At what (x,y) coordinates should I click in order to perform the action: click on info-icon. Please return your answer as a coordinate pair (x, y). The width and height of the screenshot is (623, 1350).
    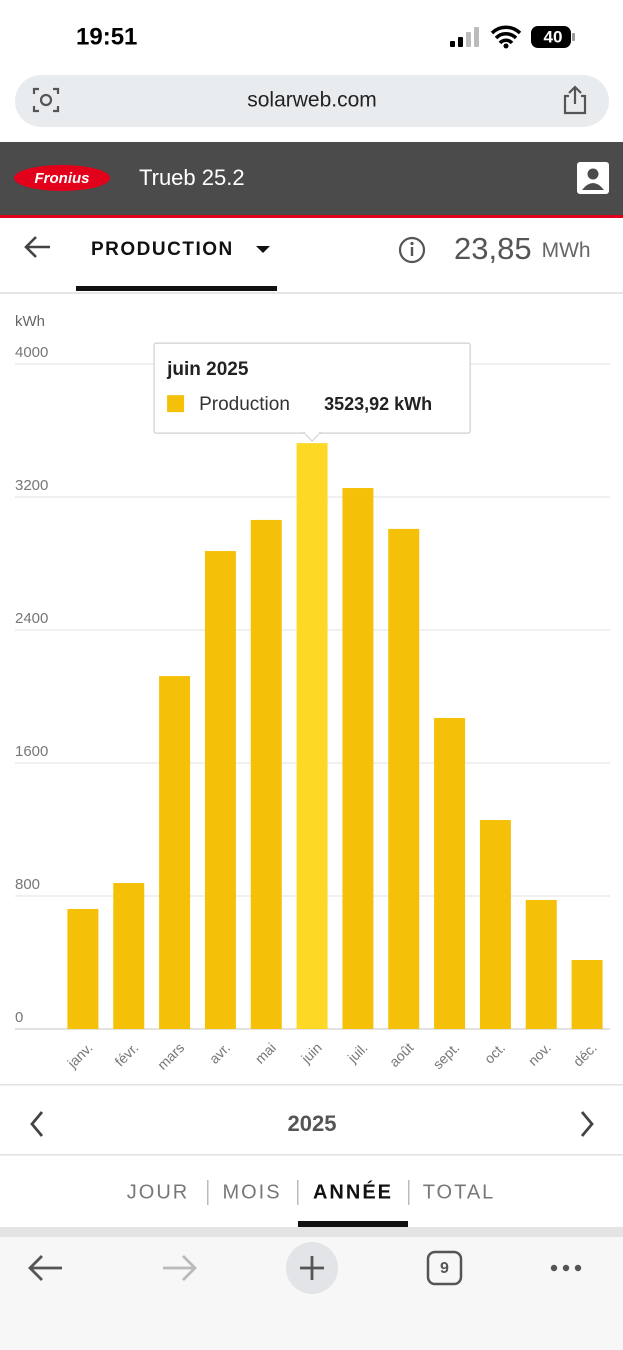
    Looking at the image, I should click on (412, 250).